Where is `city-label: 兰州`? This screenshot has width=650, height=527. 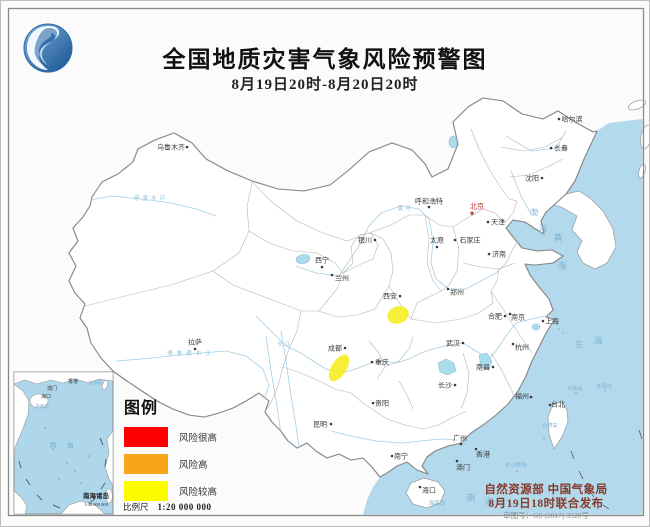
city-label: 兰州 is located at coordinates (342, 277).